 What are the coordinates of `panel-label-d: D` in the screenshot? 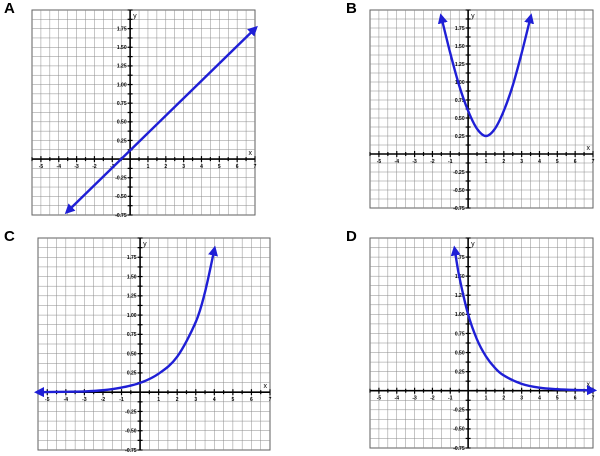 It's located at (351, 236).